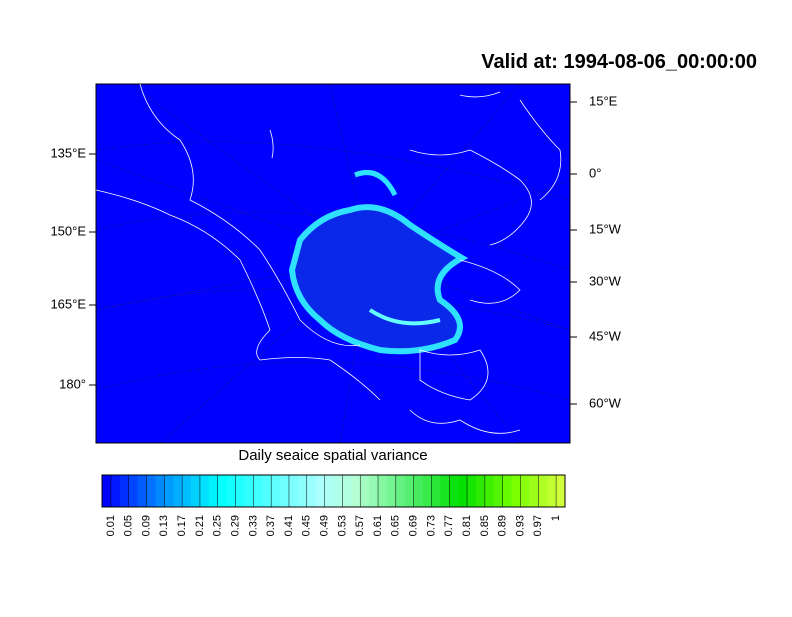 This screenshot has height=617, width=792. Describe the element at coordinates (146, 525) in the screenshot. I see `colorbar-label: 0.09` at that location.